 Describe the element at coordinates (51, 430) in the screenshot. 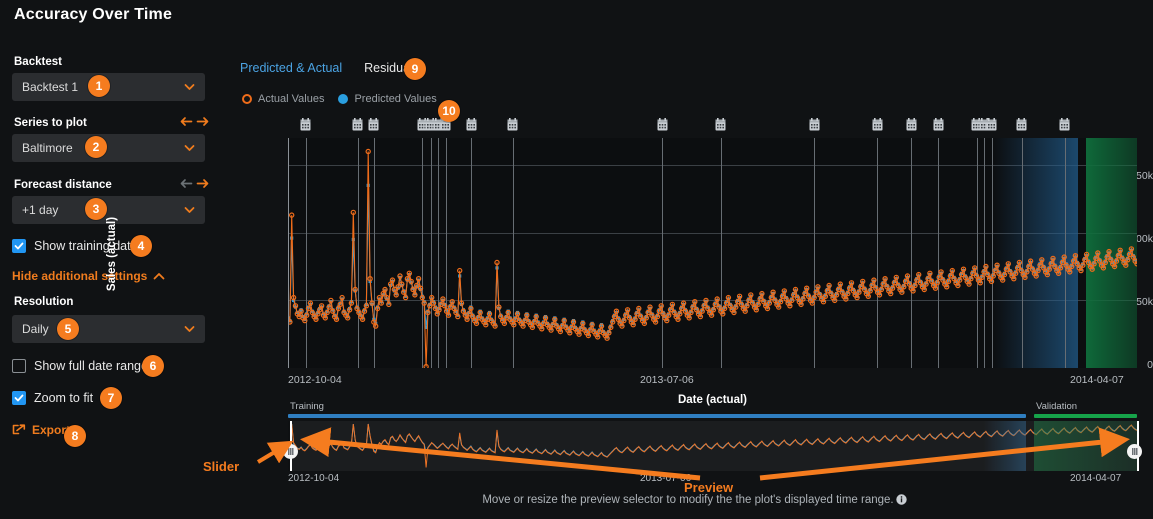

I see `export-label: Export` at that location.